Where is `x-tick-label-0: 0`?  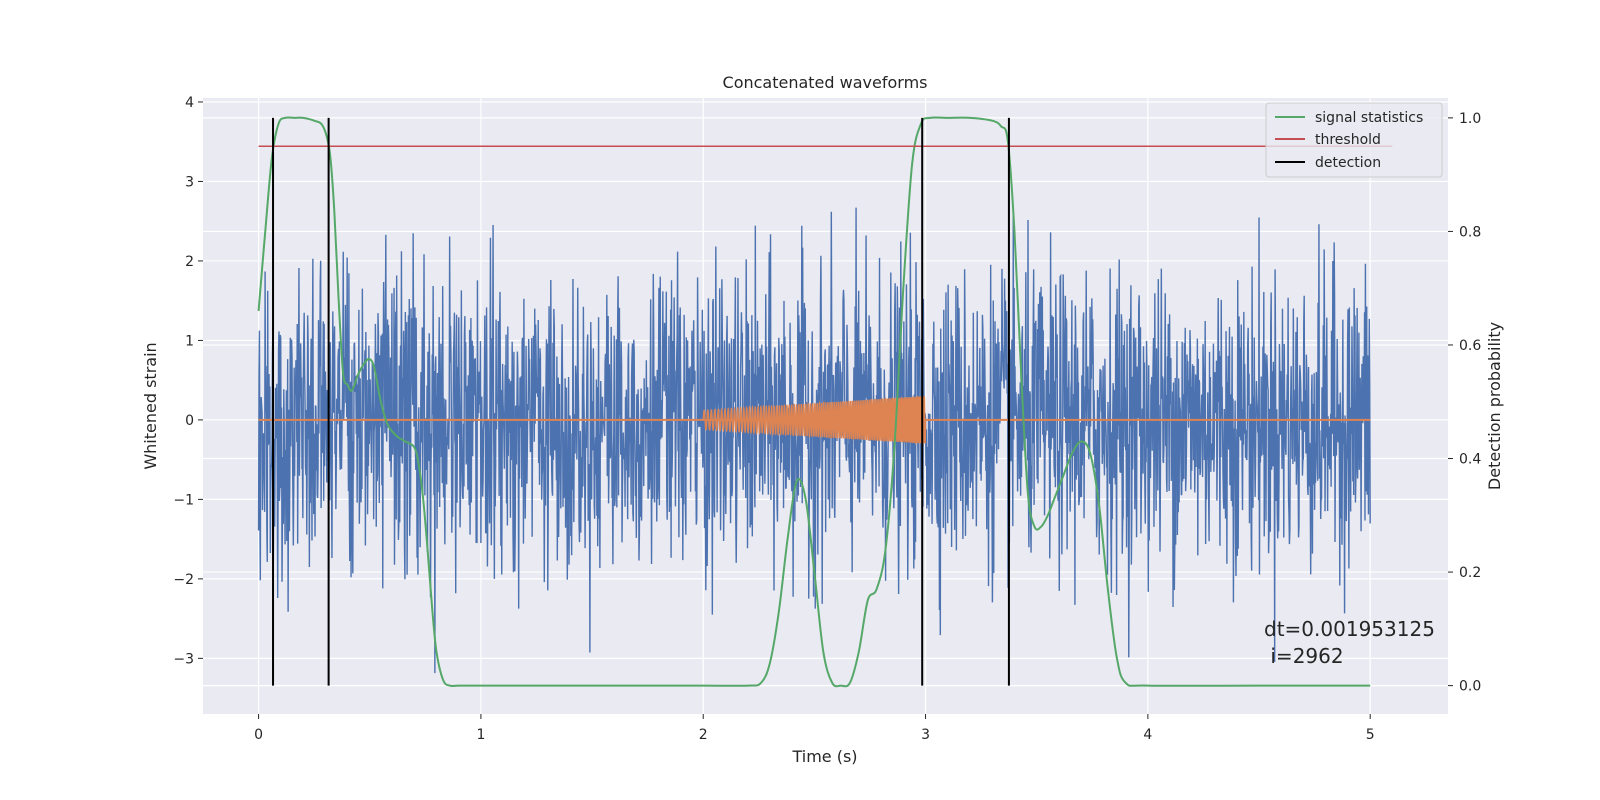
x-tick-label-0: 0 is located at coordinates (258, 735).